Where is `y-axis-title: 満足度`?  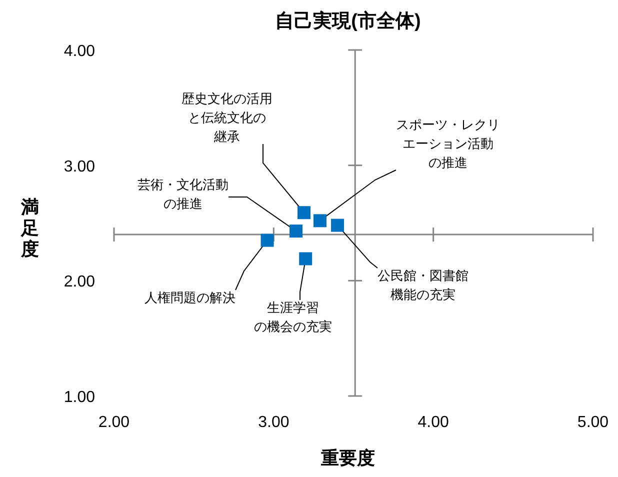 y-axis-title: 満足度 is located at coordinates (29, 228).